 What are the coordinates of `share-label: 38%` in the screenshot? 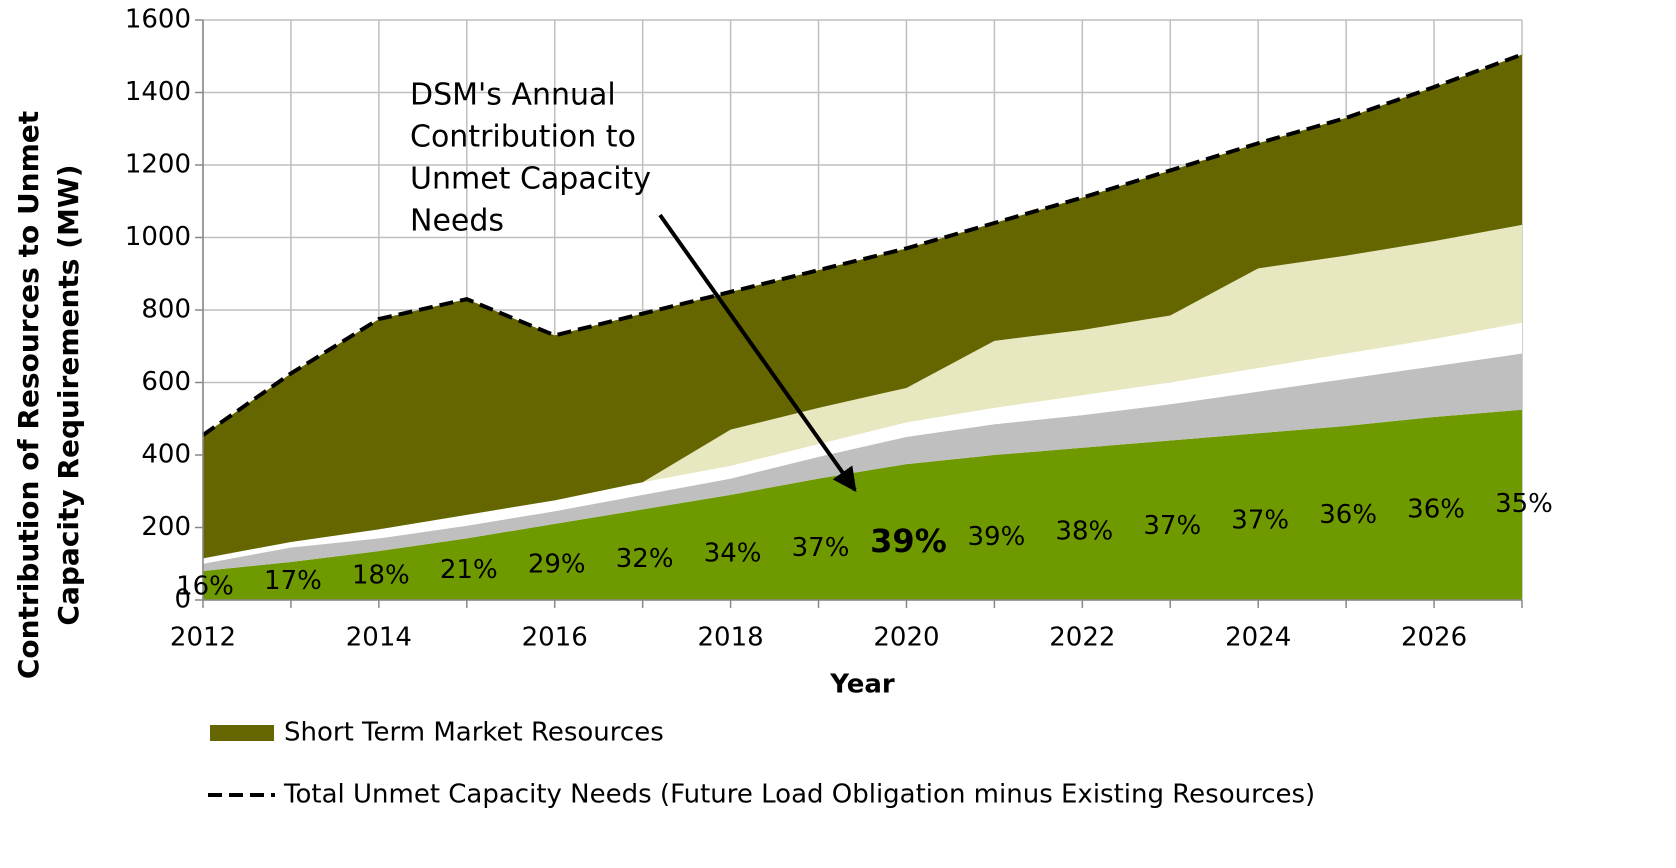 It's located at (1084, 532).